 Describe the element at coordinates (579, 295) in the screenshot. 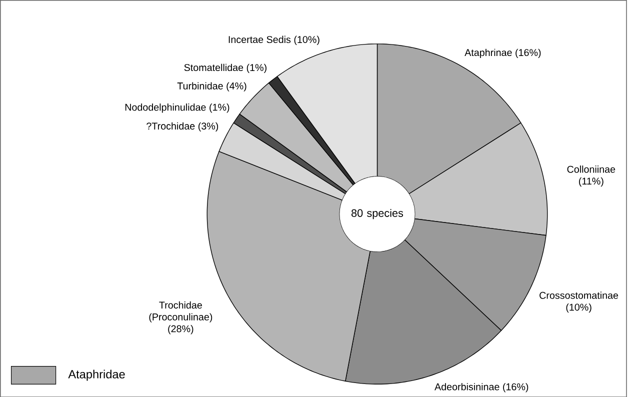

I see `slice-label: Crossostomatinae` at that location.